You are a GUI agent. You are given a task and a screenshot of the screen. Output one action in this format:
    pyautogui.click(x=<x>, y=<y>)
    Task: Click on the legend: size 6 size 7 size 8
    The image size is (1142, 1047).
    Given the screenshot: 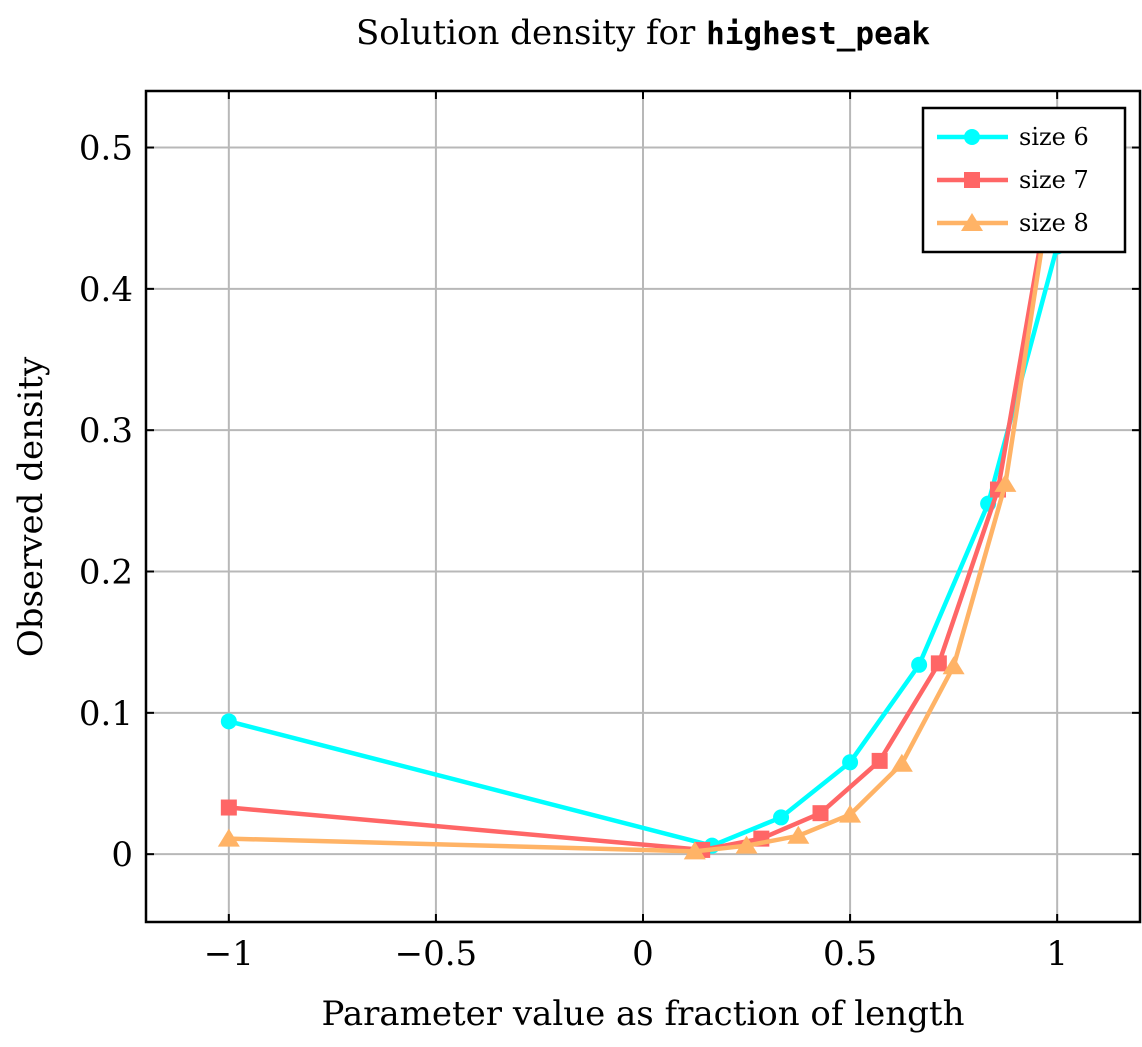 What is the action you would take?
    pyautogui.click(x=1024, y=180)
    